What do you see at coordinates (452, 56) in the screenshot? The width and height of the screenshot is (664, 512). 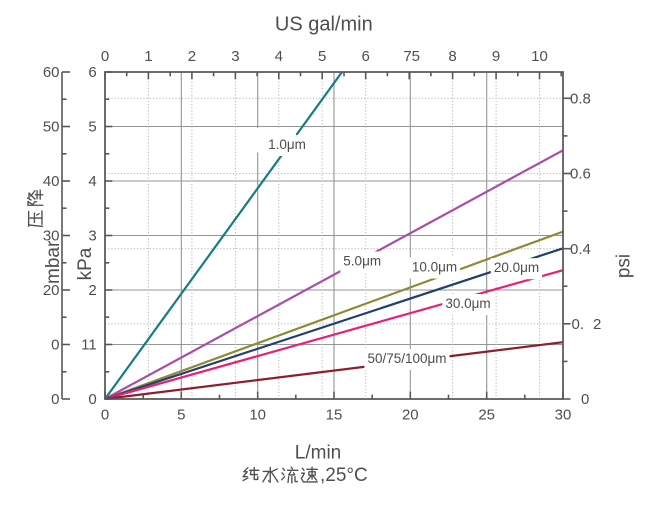 I see `svg-text: 8` at bounding box center [452, 56].